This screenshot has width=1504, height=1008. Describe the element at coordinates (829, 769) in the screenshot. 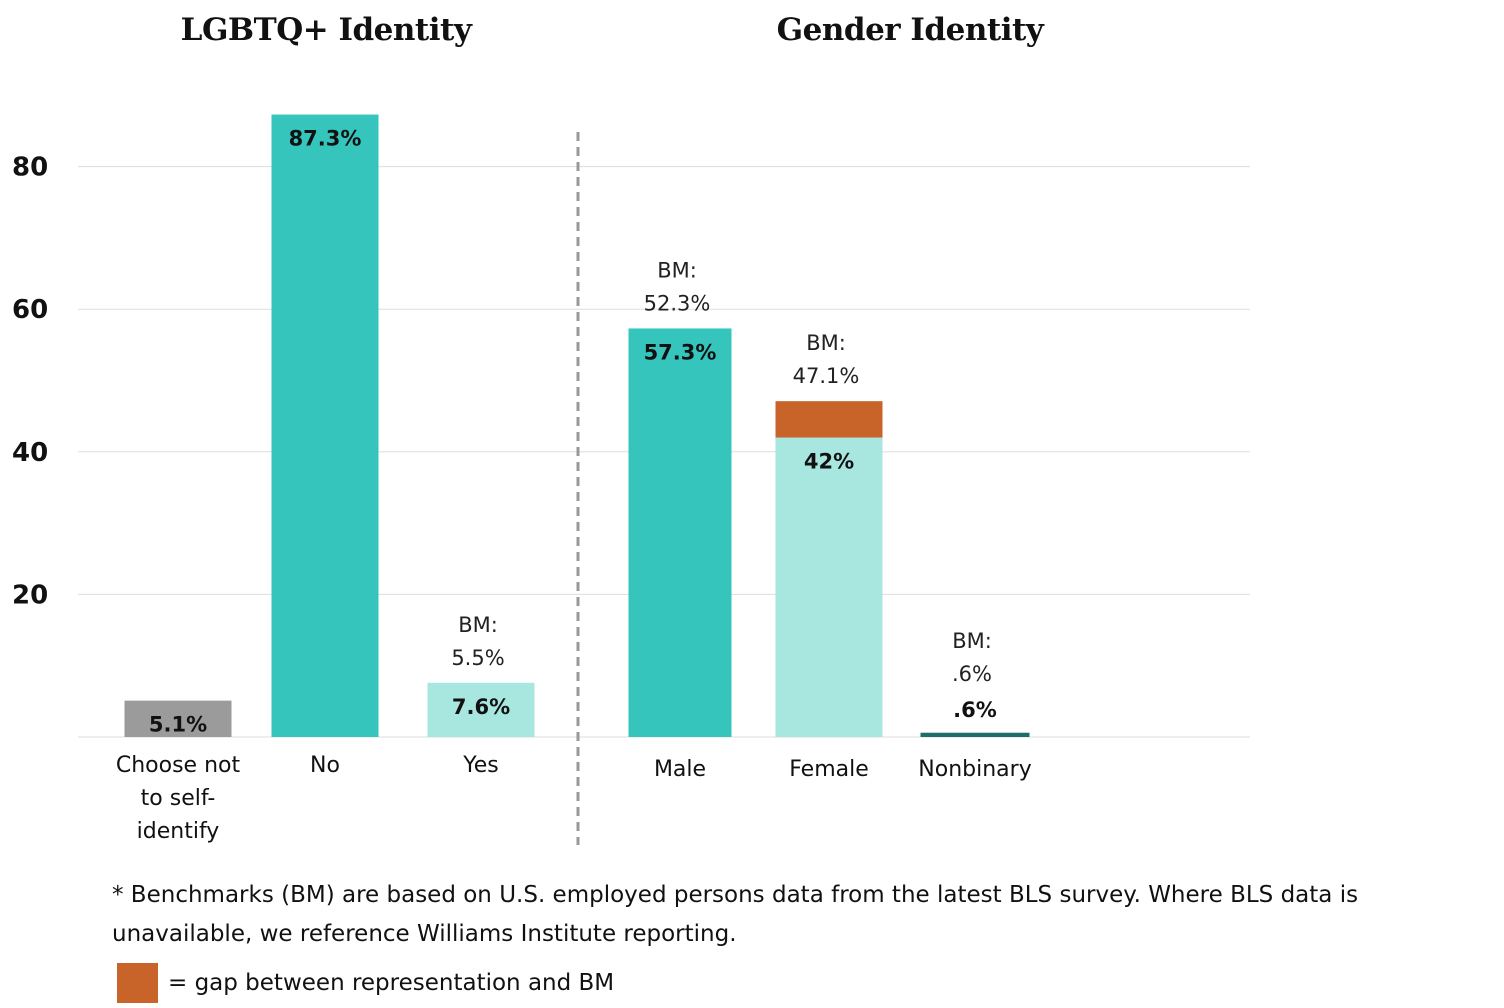

I see `x-tick-label: Female` at that location.